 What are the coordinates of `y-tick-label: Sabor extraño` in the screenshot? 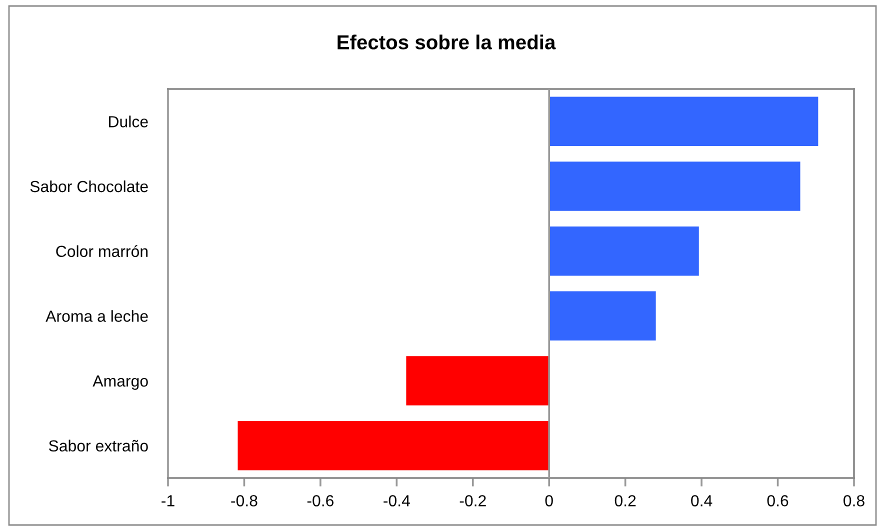 It's located at (98, 446).